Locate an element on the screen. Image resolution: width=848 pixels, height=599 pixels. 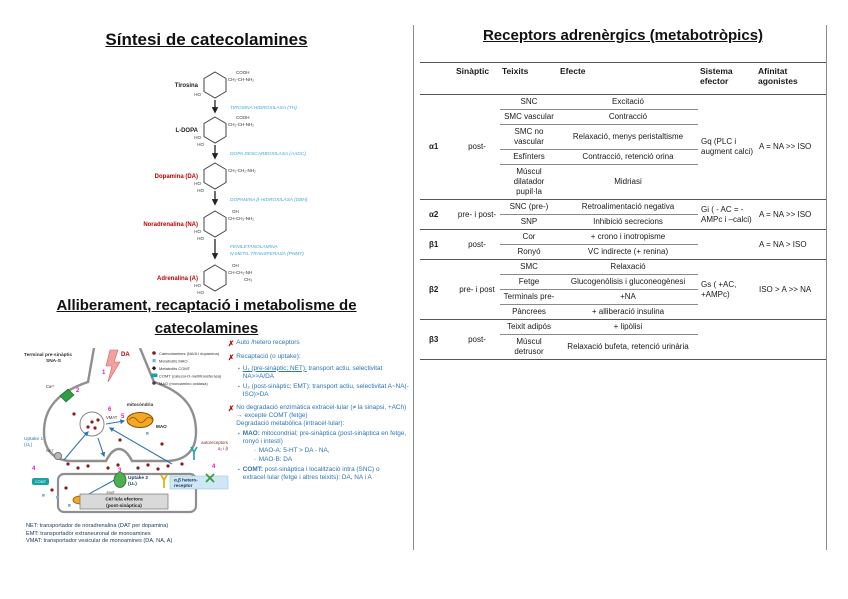
receptor-cell: β2 is located at coordinates (437, 289).